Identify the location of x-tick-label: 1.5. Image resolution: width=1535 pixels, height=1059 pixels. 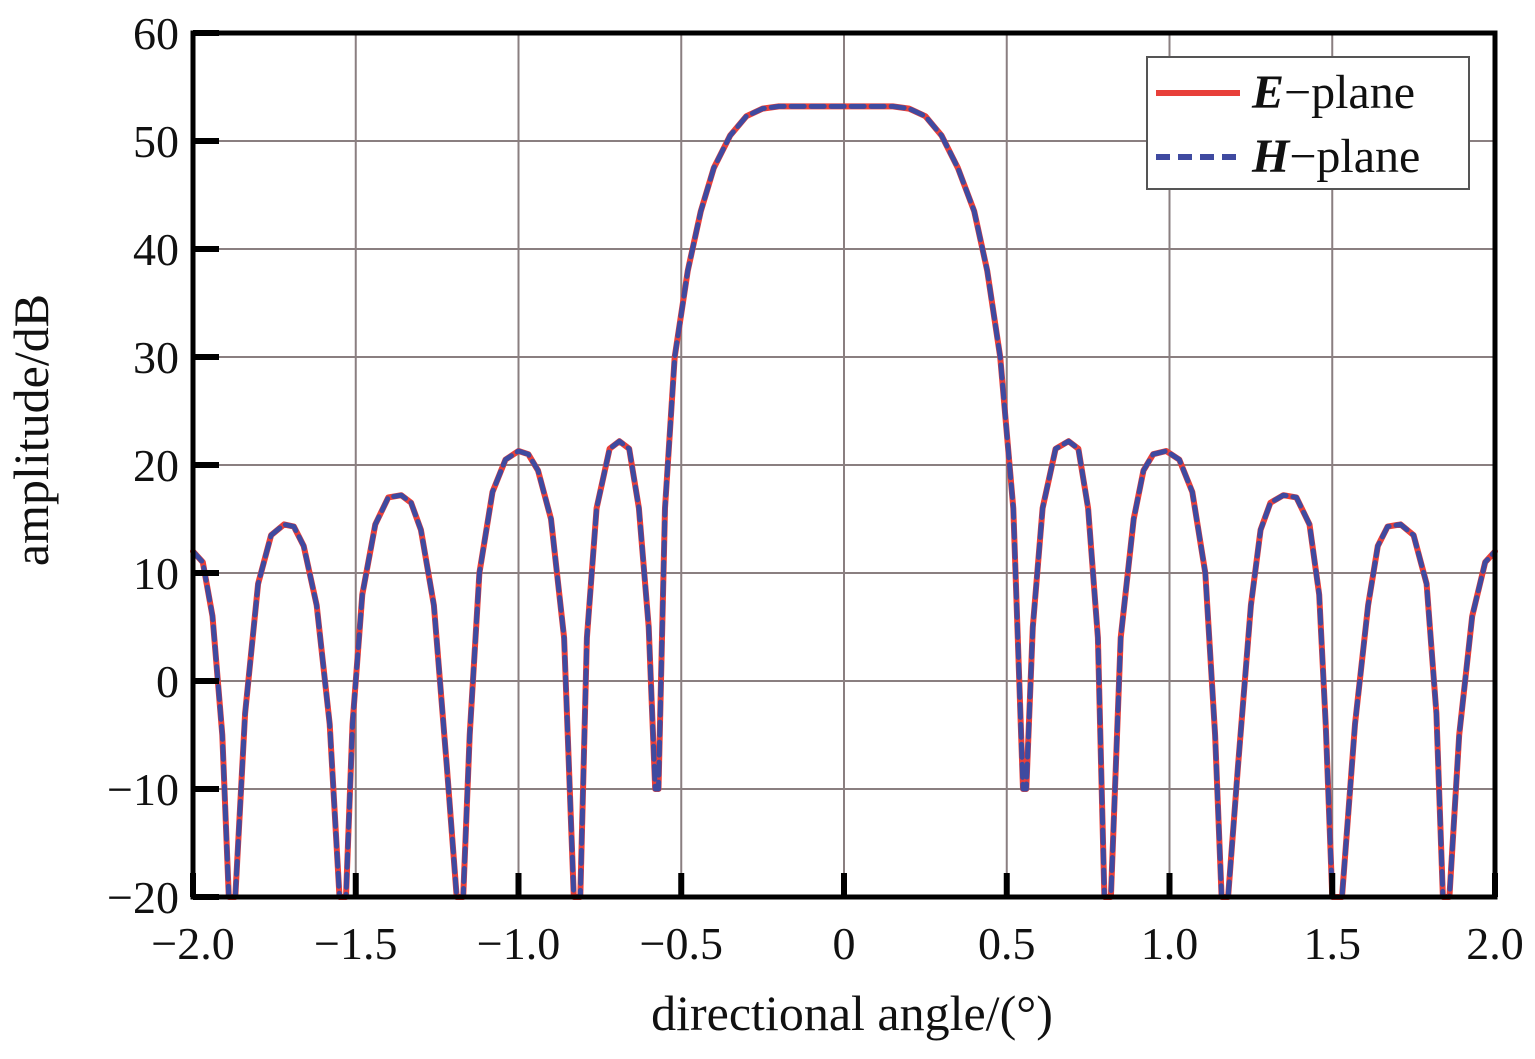
(1333, 943).